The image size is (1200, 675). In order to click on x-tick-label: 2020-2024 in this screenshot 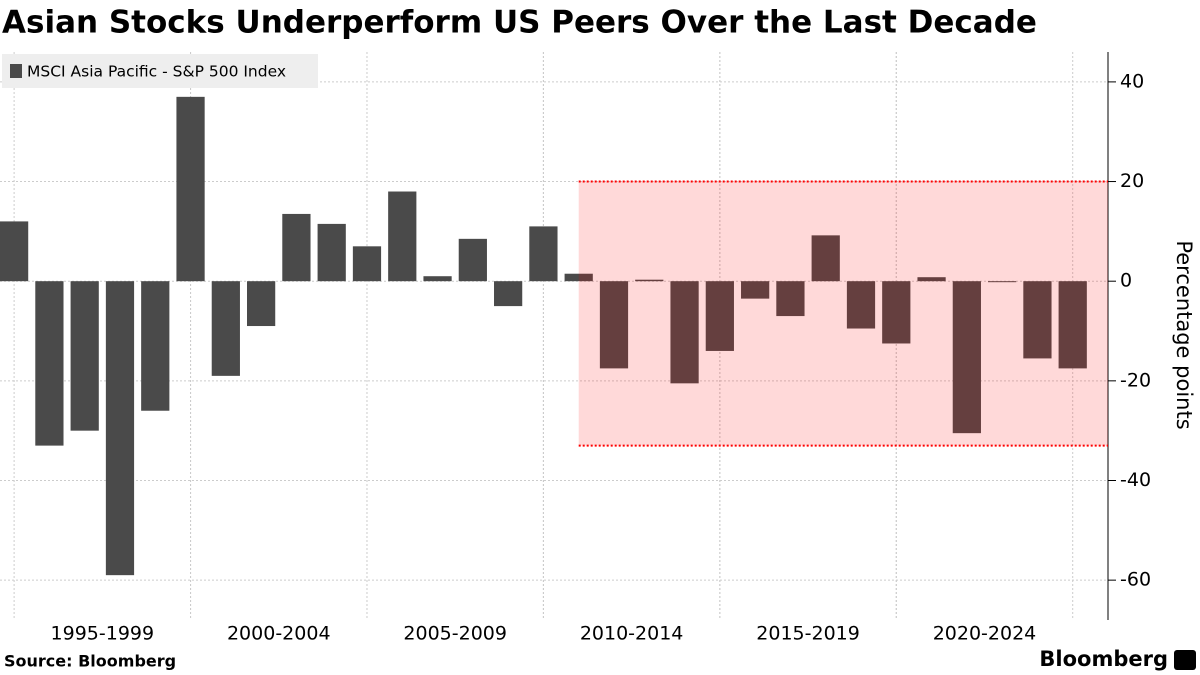, I will do `click(985, 634)`.